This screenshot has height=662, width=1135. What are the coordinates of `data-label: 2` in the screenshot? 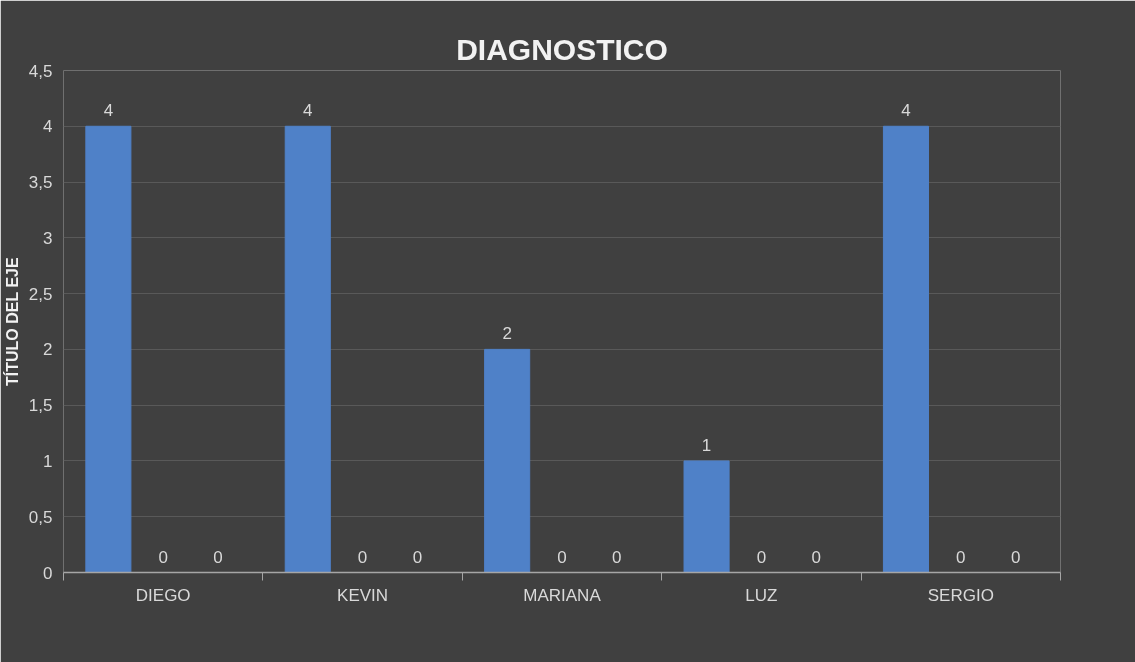 It's located at (507, 334).